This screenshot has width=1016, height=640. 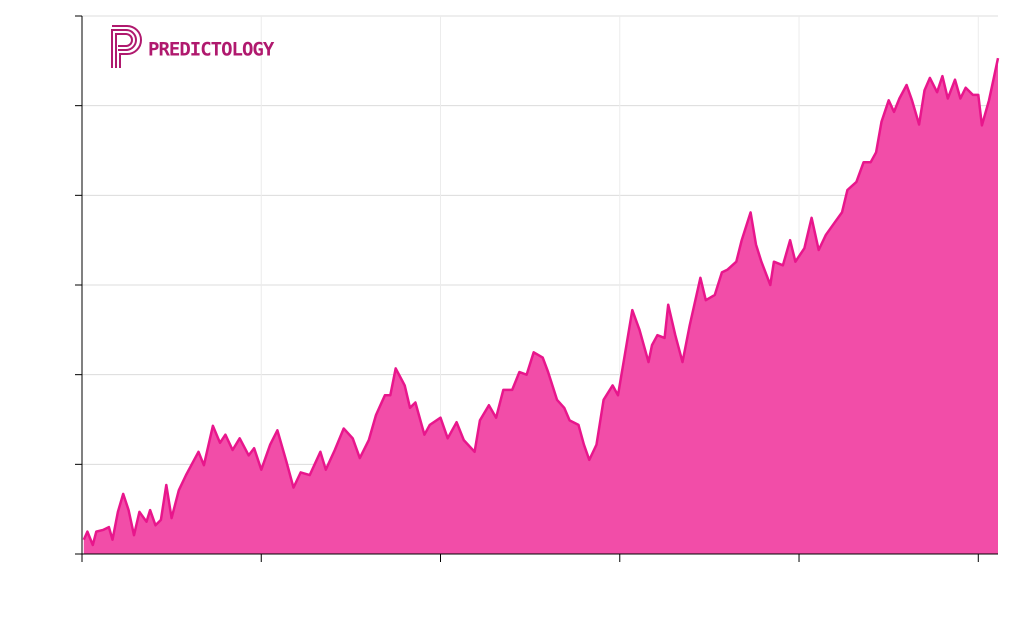 What do you see at coordinates (126, 46) in the screenshot?
I see `logo-icon` at bounding box center [126, 46].